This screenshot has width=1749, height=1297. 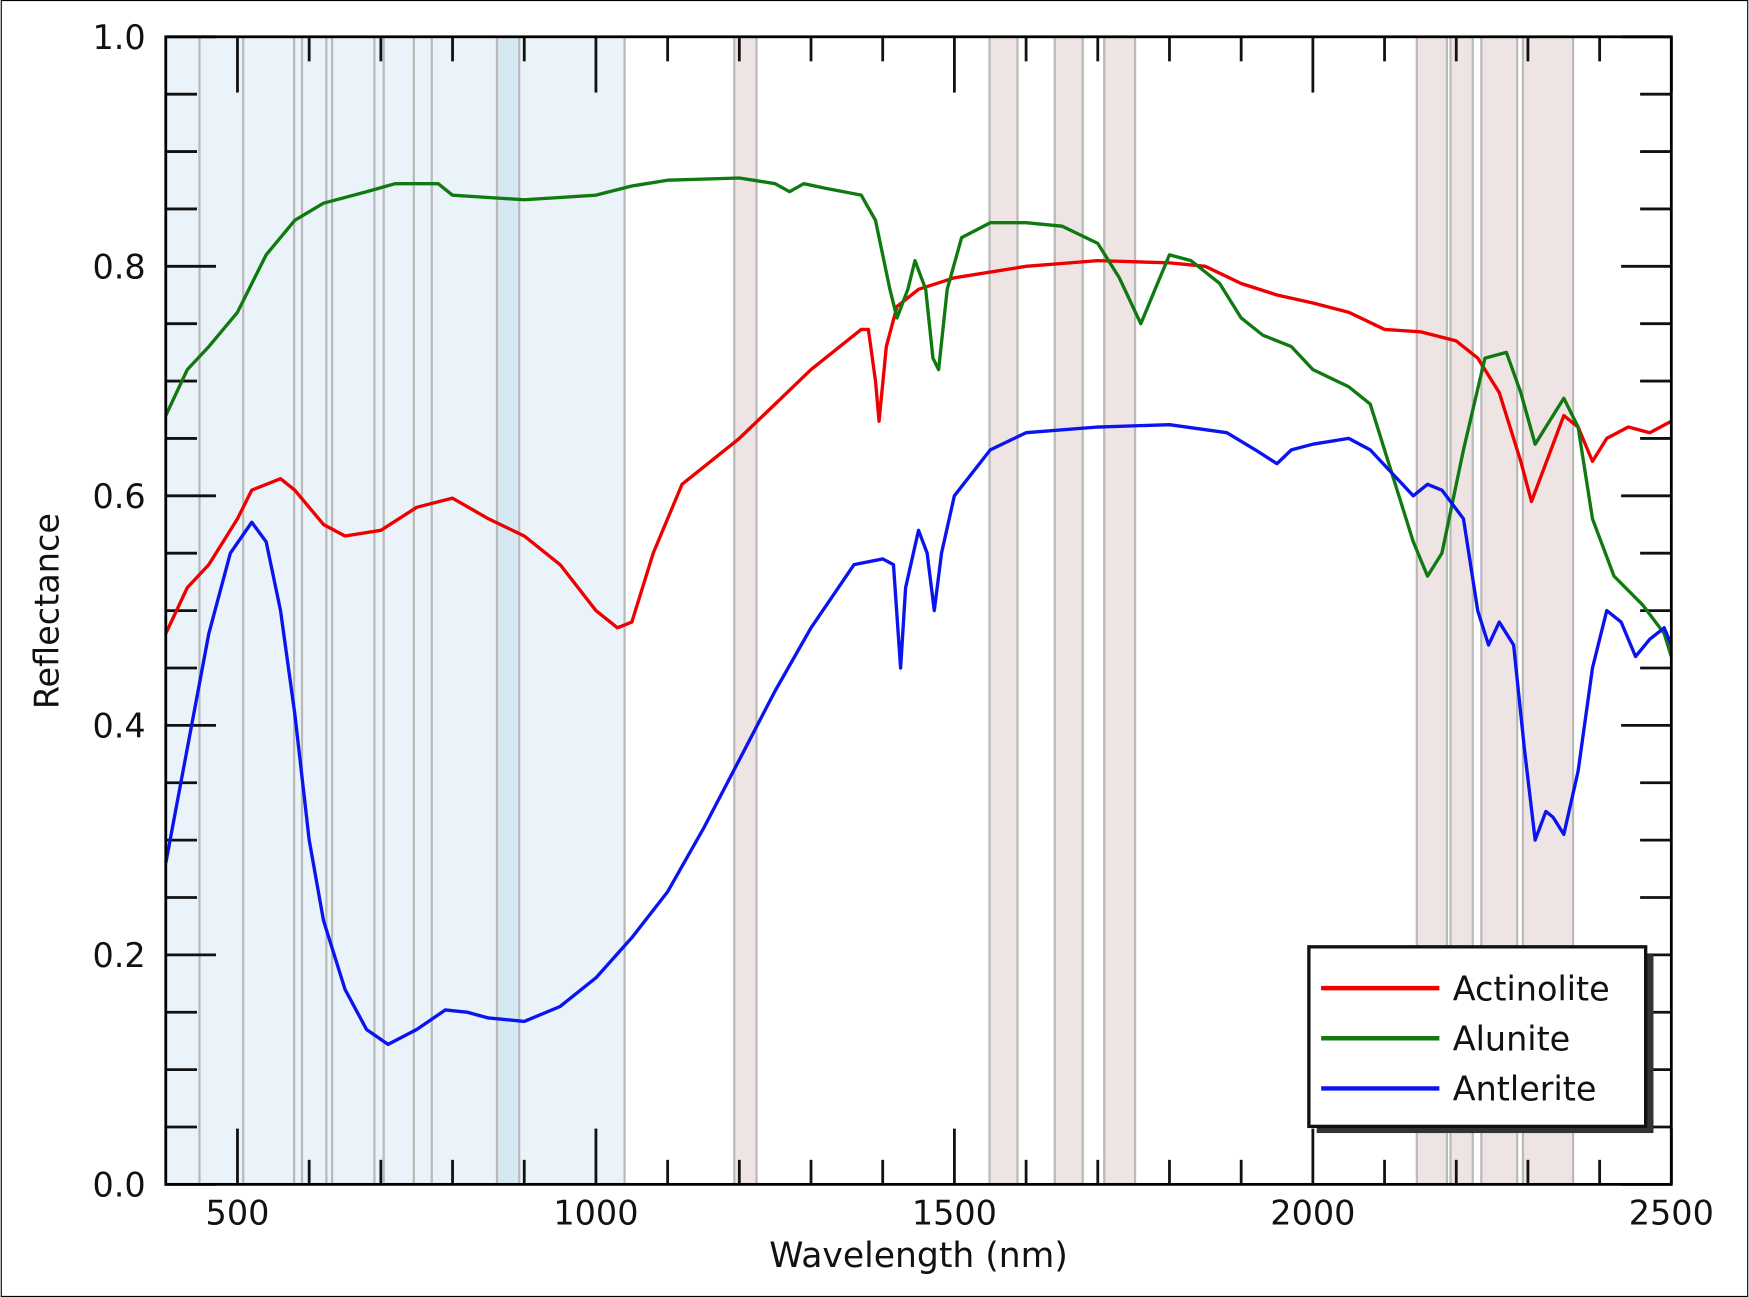 What do you see at coordinates (918, 1256) in the screenshot?
I see `x-axis-label: Wavelength (nm)` at bounding box center [918, 1256].